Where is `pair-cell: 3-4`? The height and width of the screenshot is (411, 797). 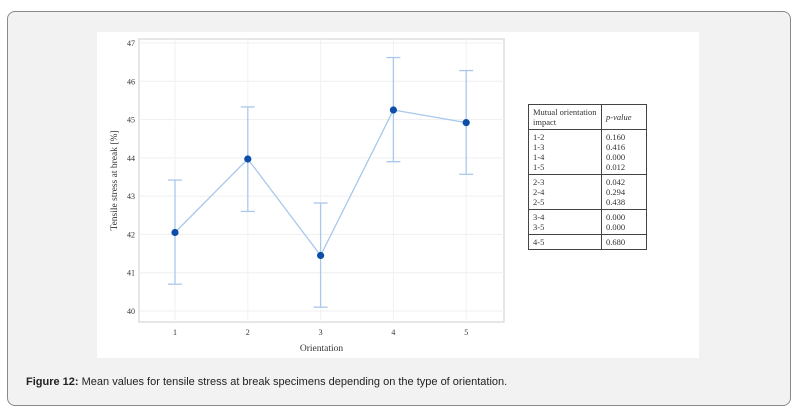 pair-cell: 3-4 is located at coordinates (539, 217).